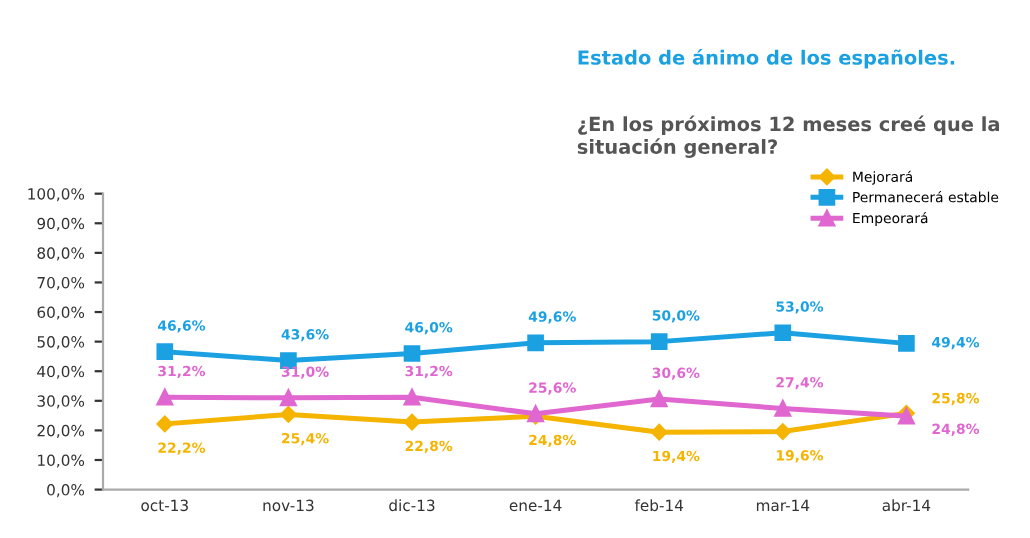 Image resolution: width=1030 pixels, height=538 pixels. Describe the element at coordinates (788, 136) in the screenshot. I see `chart-subtitle: ¿En los próximos 12 meses creé que la situación general?` at that location.